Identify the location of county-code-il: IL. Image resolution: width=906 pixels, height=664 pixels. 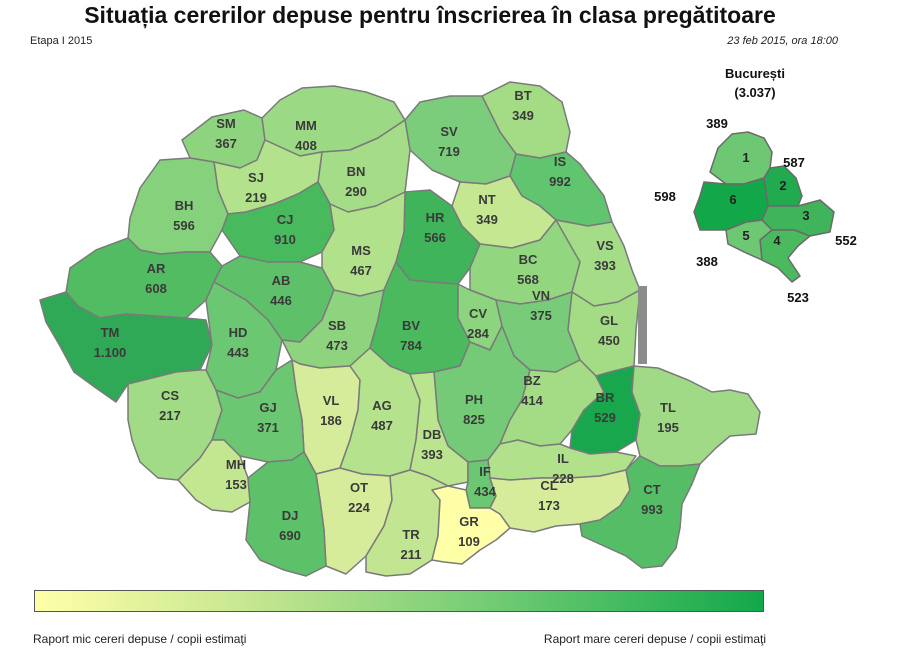
(563, 458).